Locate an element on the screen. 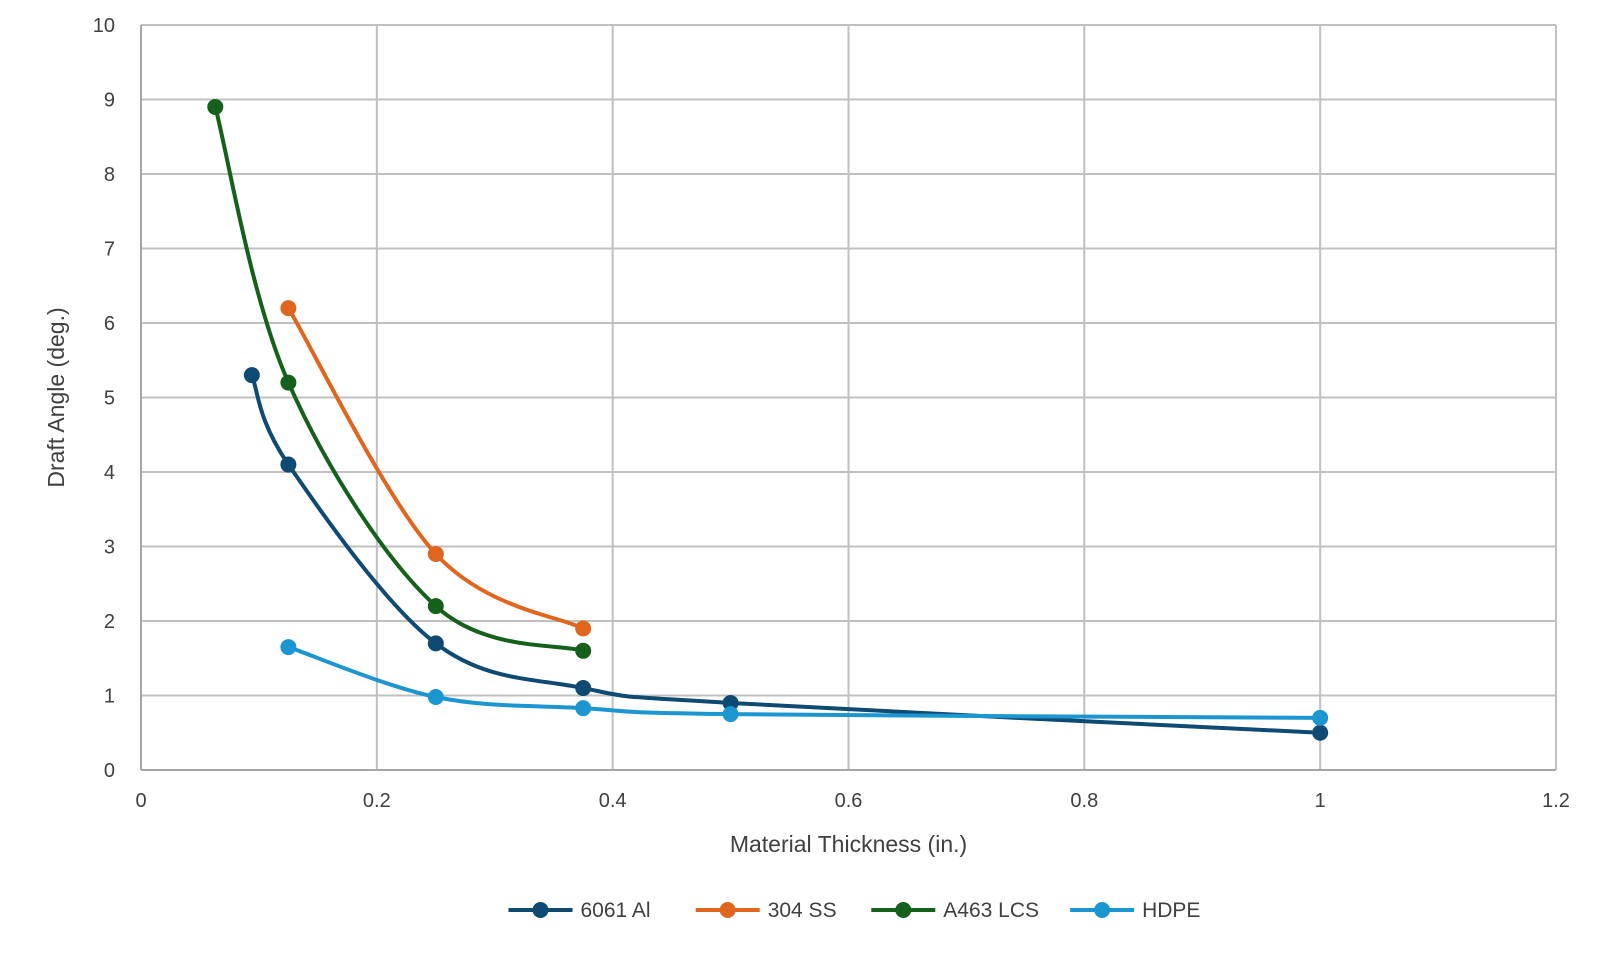 This screenshot has height=960, width=1600. series-line-hdpe is located at coordinates (804, 682).